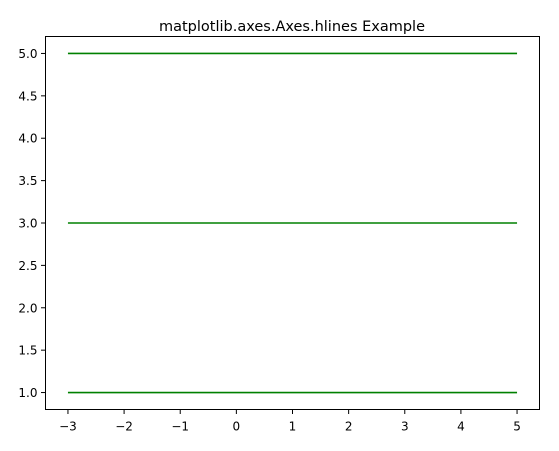  Describe the element at coordinates (27, 54) in the screenshot. I see `y-tick-label: 5.0` at that location.